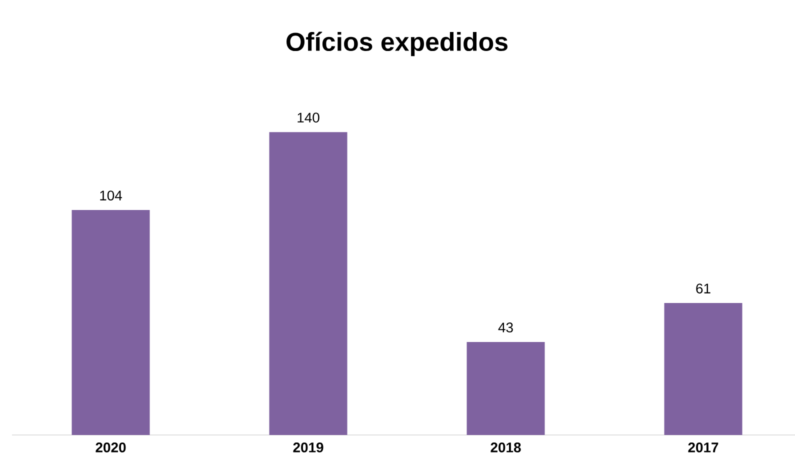 Image resolution: width=795 pixels, height=472 pixels. Describe the element at coordinates (111, 447) in the screenshot. I see `x-tick-label: 2020` at that location.